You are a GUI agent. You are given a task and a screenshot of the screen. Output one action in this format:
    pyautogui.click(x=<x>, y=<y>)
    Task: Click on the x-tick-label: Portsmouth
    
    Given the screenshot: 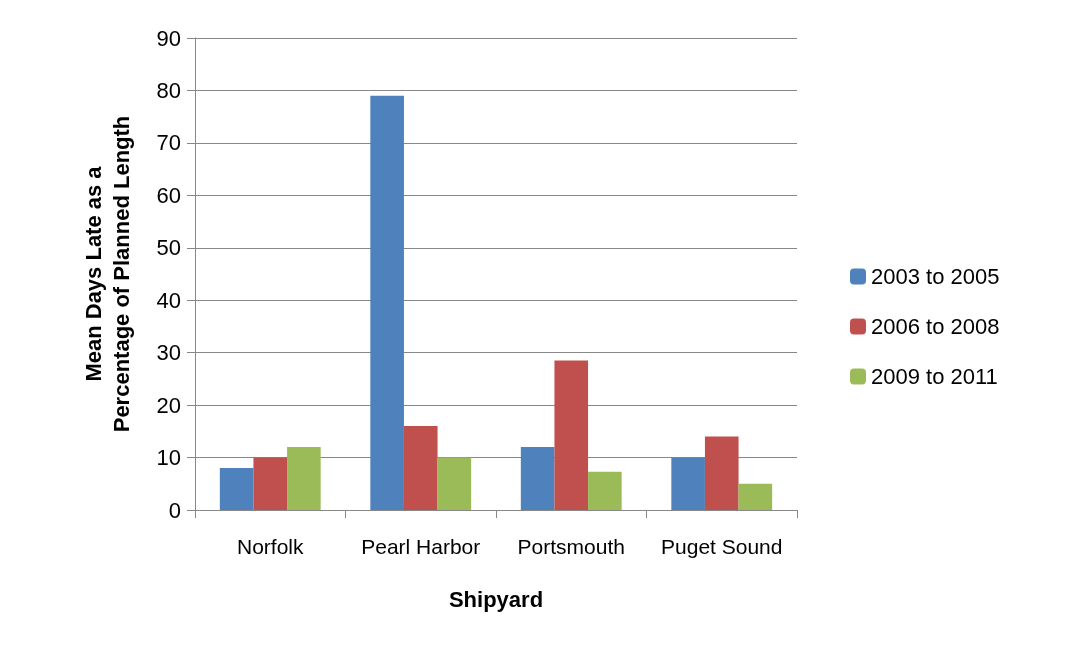 What is the action you would take?
    pyautogui.click(x=571, y=546)
    